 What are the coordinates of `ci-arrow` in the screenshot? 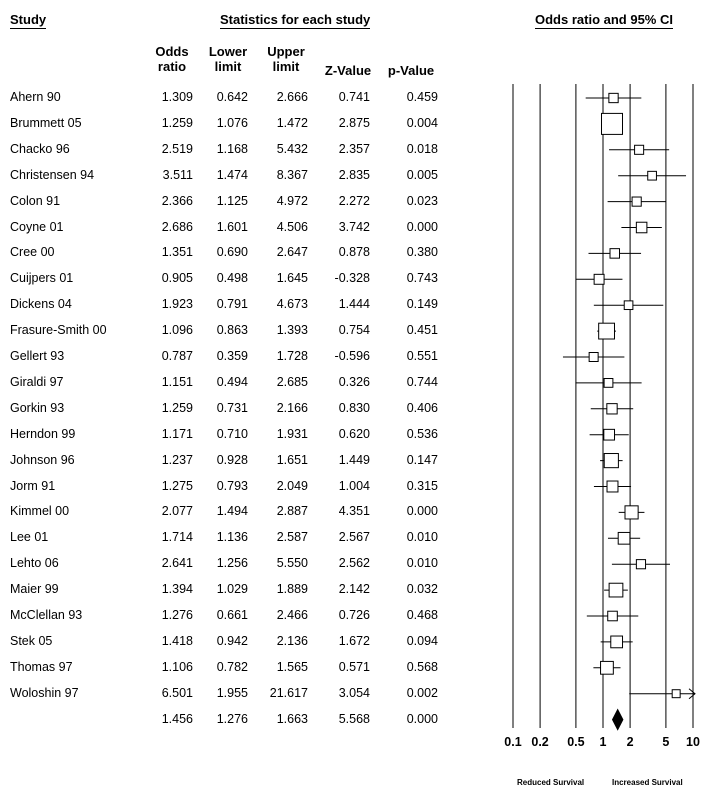 It's located at (692, 694).